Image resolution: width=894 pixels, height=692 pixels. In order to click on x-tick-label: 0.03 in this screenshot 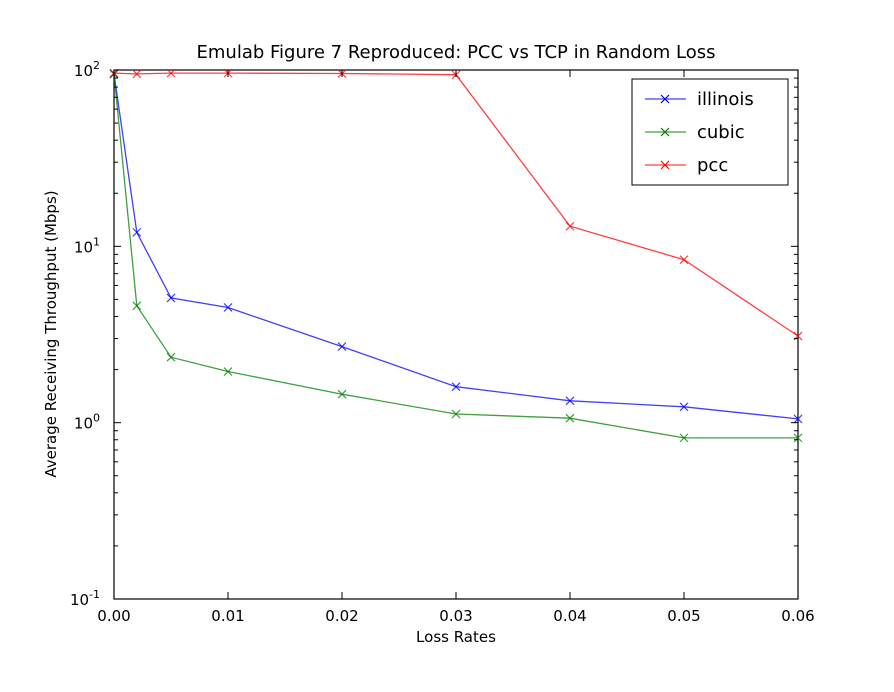, I will do `click(455, 616)`.